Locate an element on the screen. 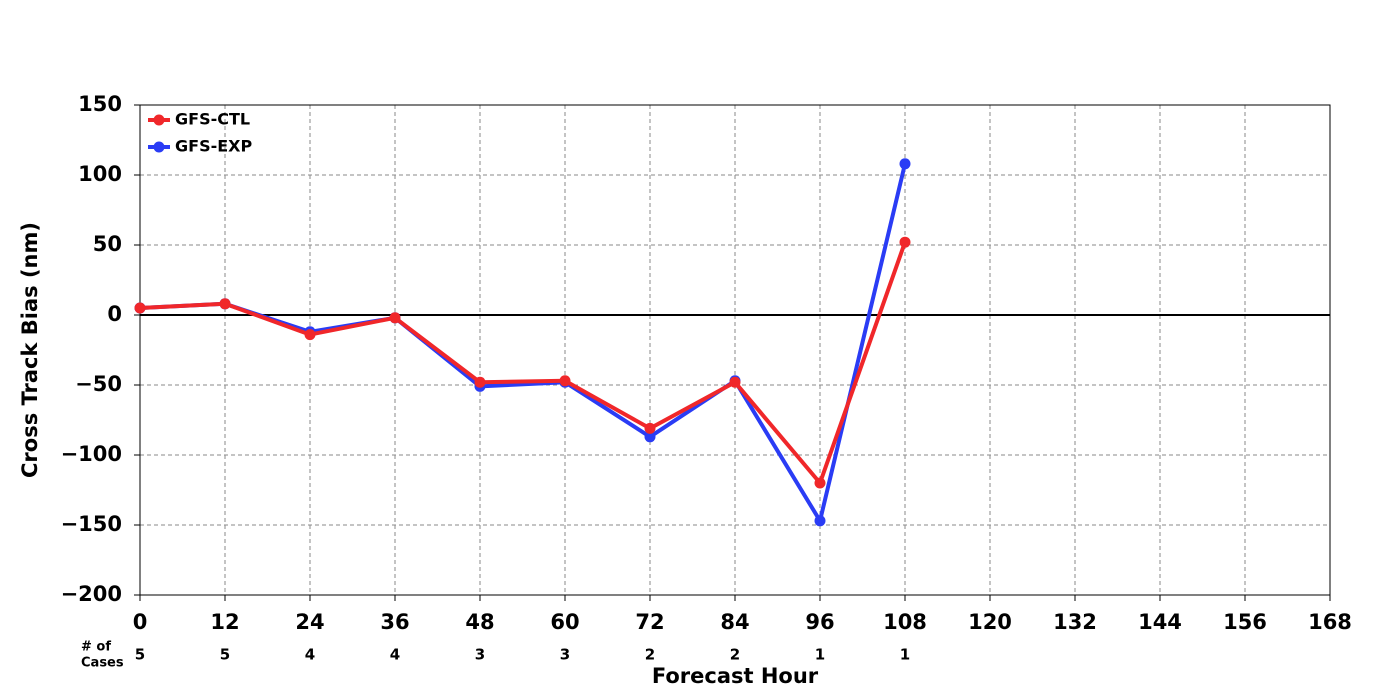  x-tick-label: 36 is located at coordinates (394, 622).